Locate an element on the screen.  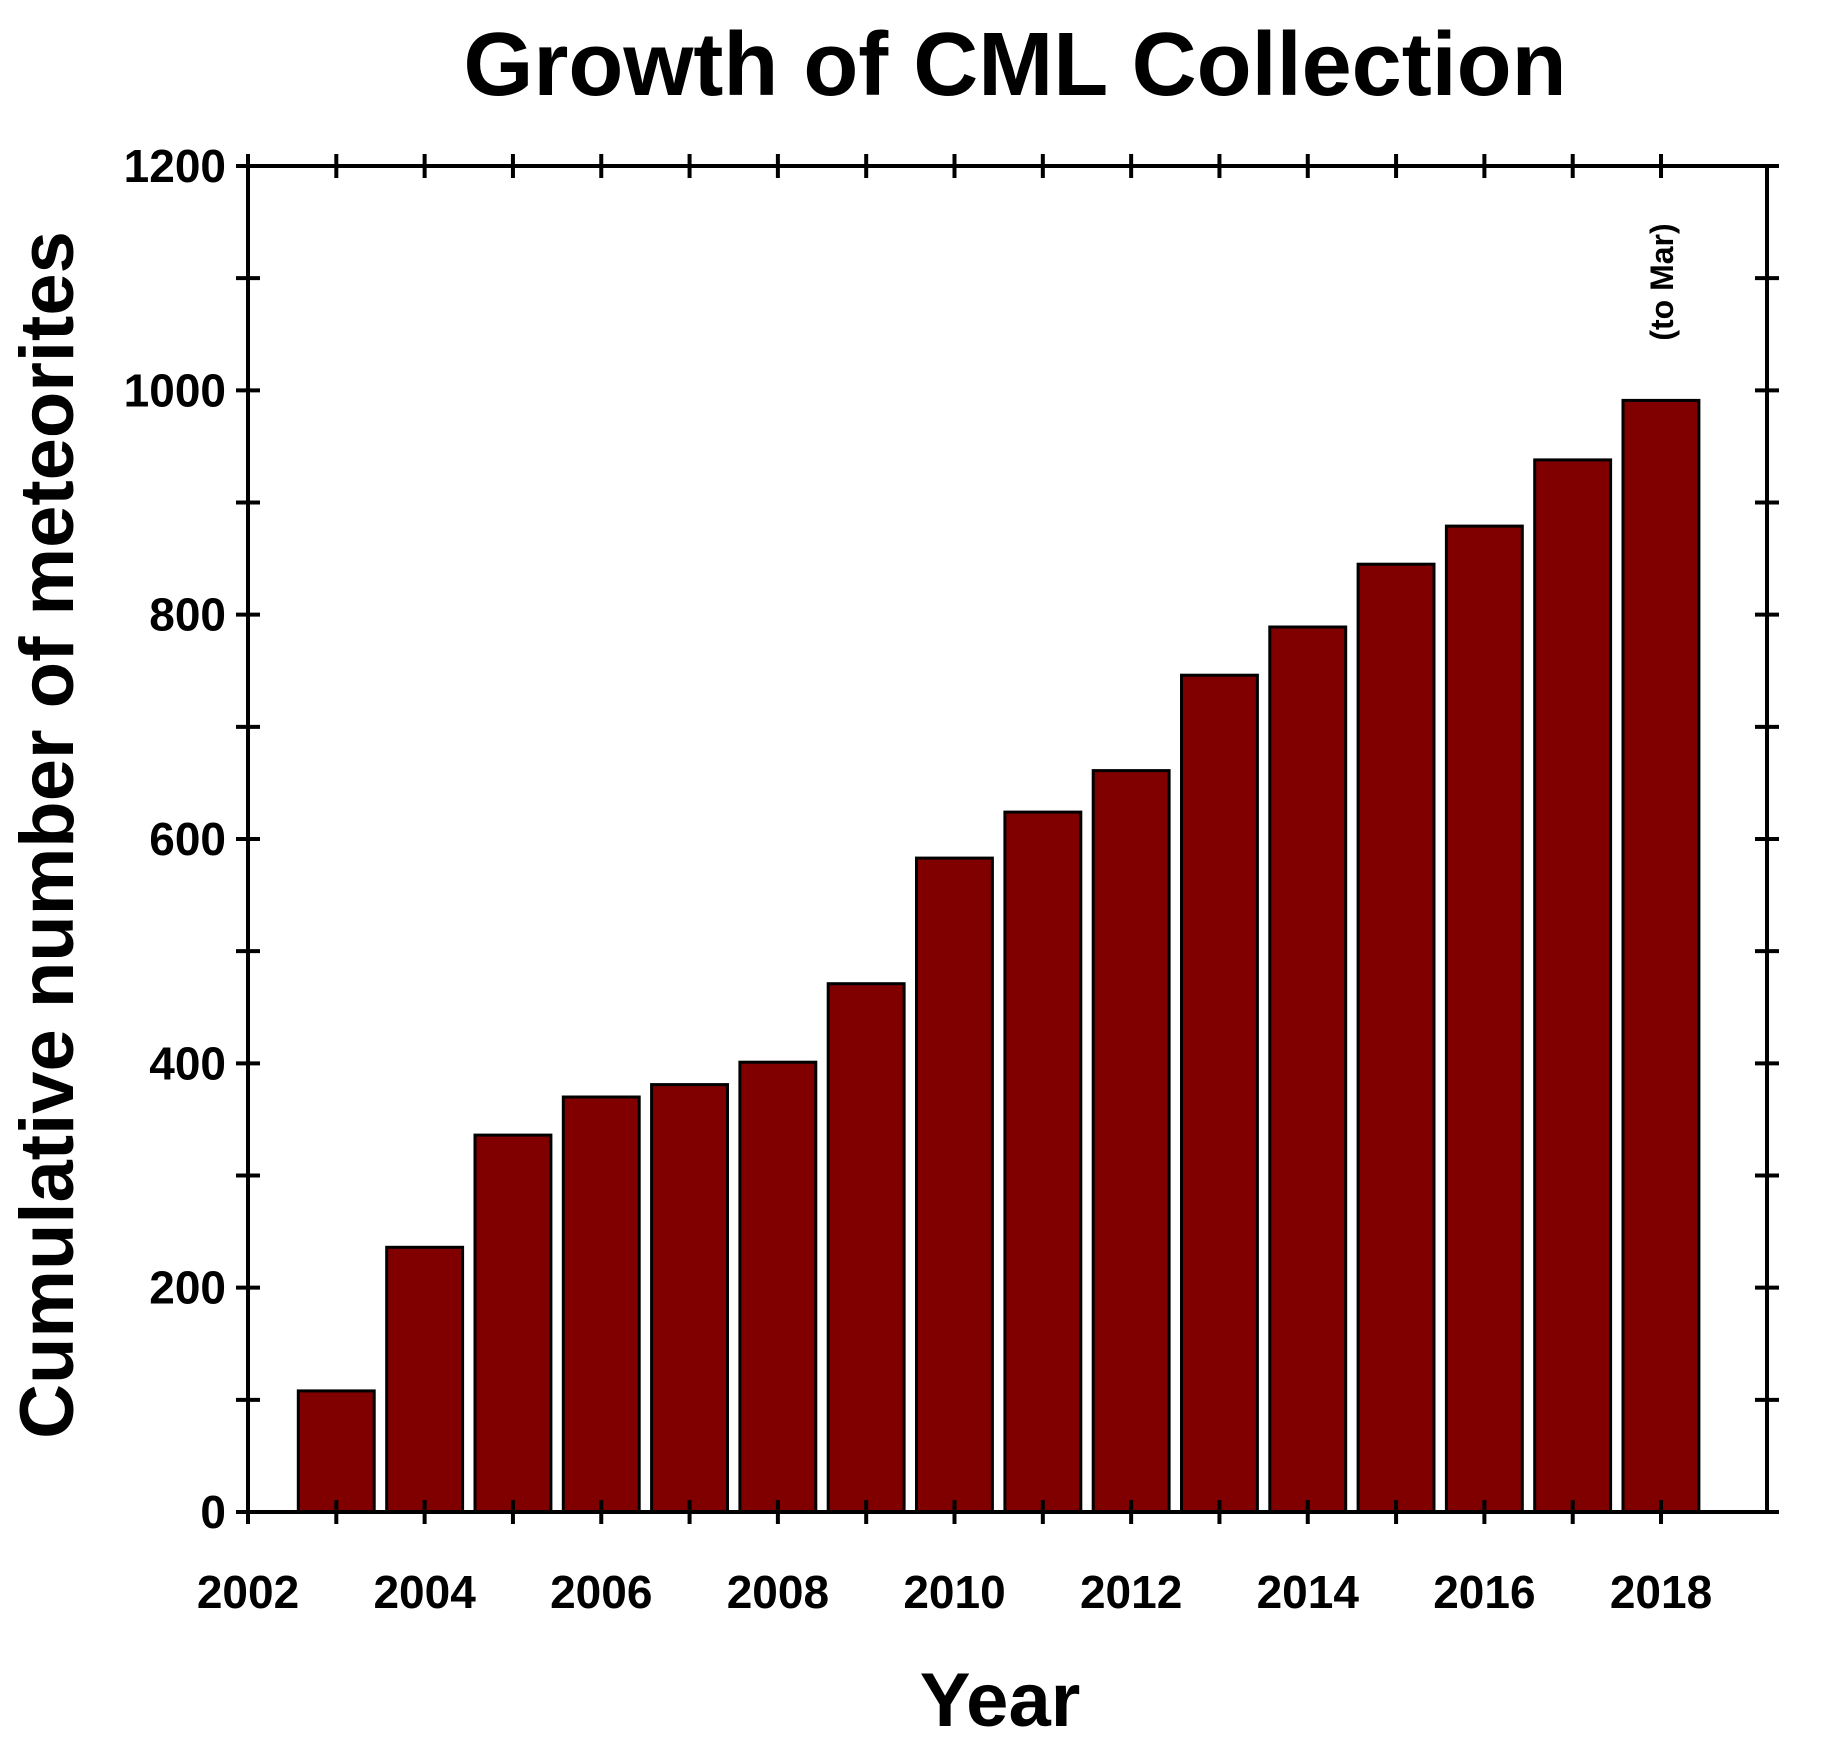
y-tick-label: 600 is located at coordinates (187, 839).